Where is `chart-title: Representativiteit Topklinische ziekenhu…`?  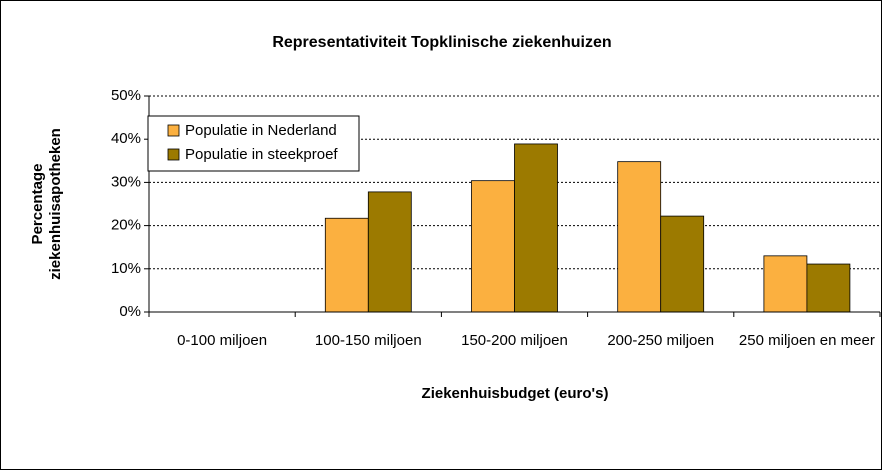
chart-title: Representativiteit Topklinische ziekenhu… is located at coordinates (441, 42).